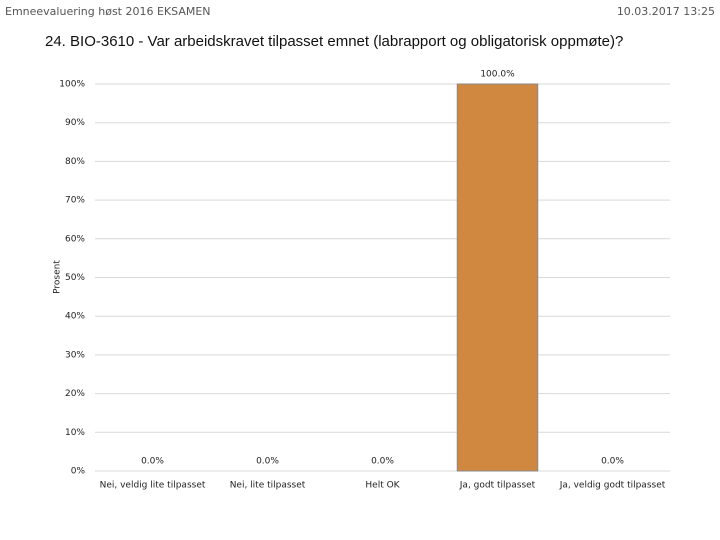 Image resolution: width=720 pixels, height=540 pixels. Describe the element at coordinates (153, 486) in the screenshot. I see `x-tick-label: Nei, veldig lite tilpasset` at that location.